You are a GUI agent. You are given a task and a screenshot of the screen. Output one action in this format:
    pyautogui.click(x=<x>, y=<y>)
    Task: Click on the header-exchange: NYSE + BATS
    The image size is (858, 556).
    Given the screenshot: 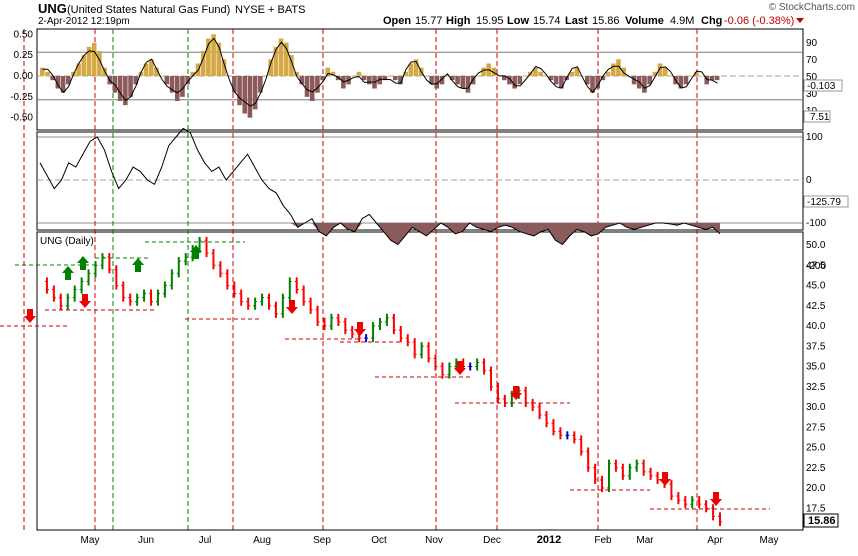 What is the action you would take?
    pyautogui.click(x=270, y=10)
    